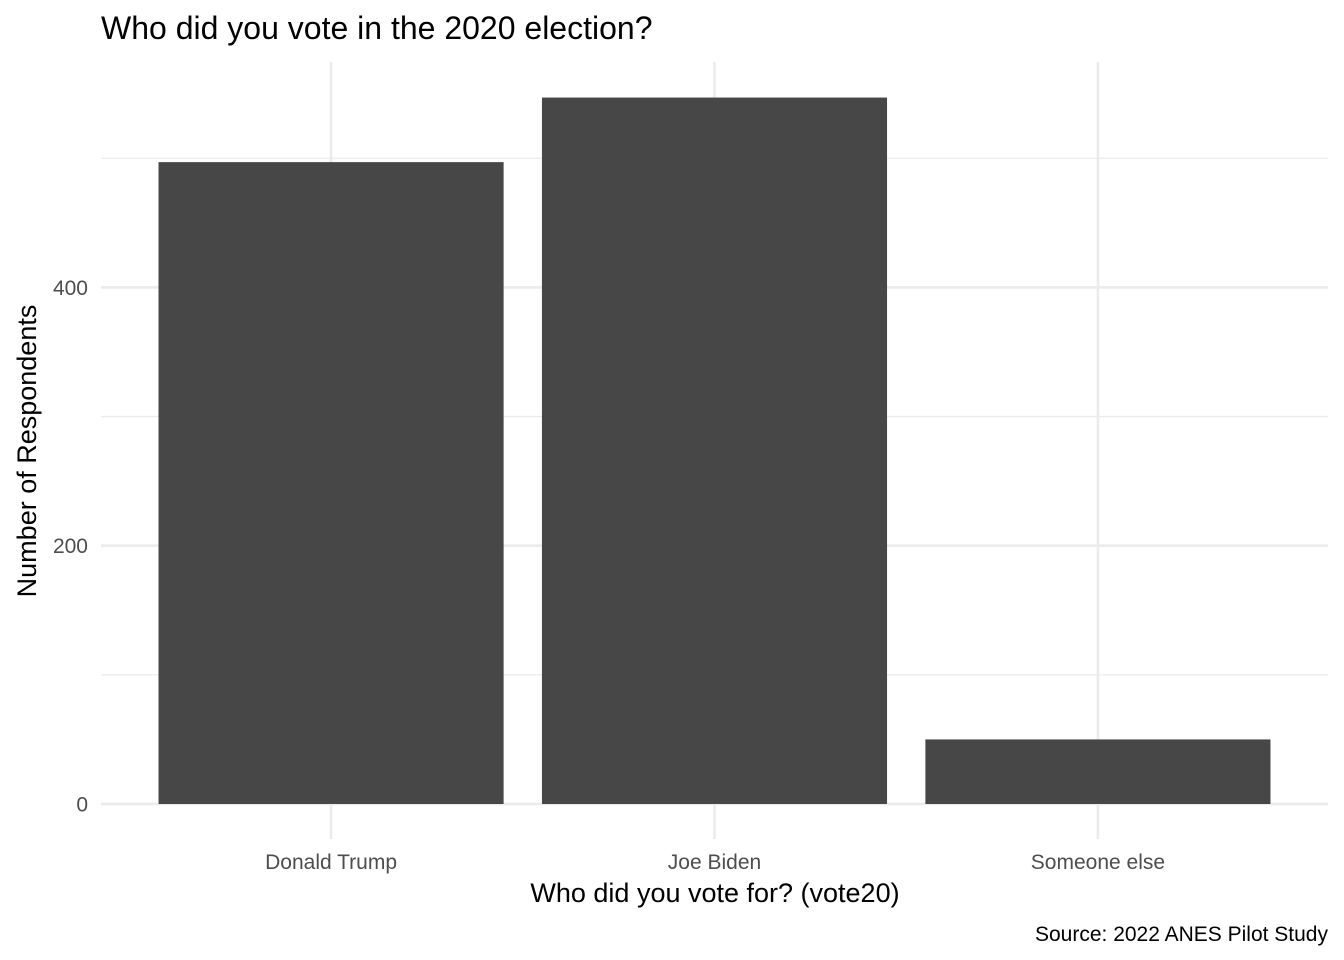  Describe the element at coordinates (376, 28) in the screenshot. I see `chart-title: Who did you vote in the 2020 election?` at that location.